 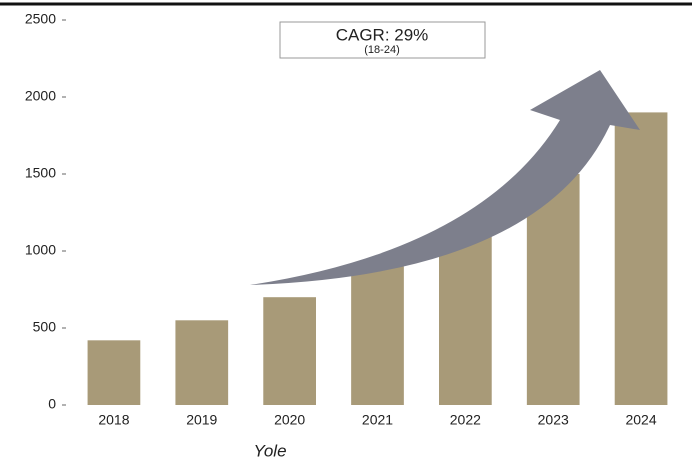 I want to click on y-tick-label: 0, so click(x=52, y=404).